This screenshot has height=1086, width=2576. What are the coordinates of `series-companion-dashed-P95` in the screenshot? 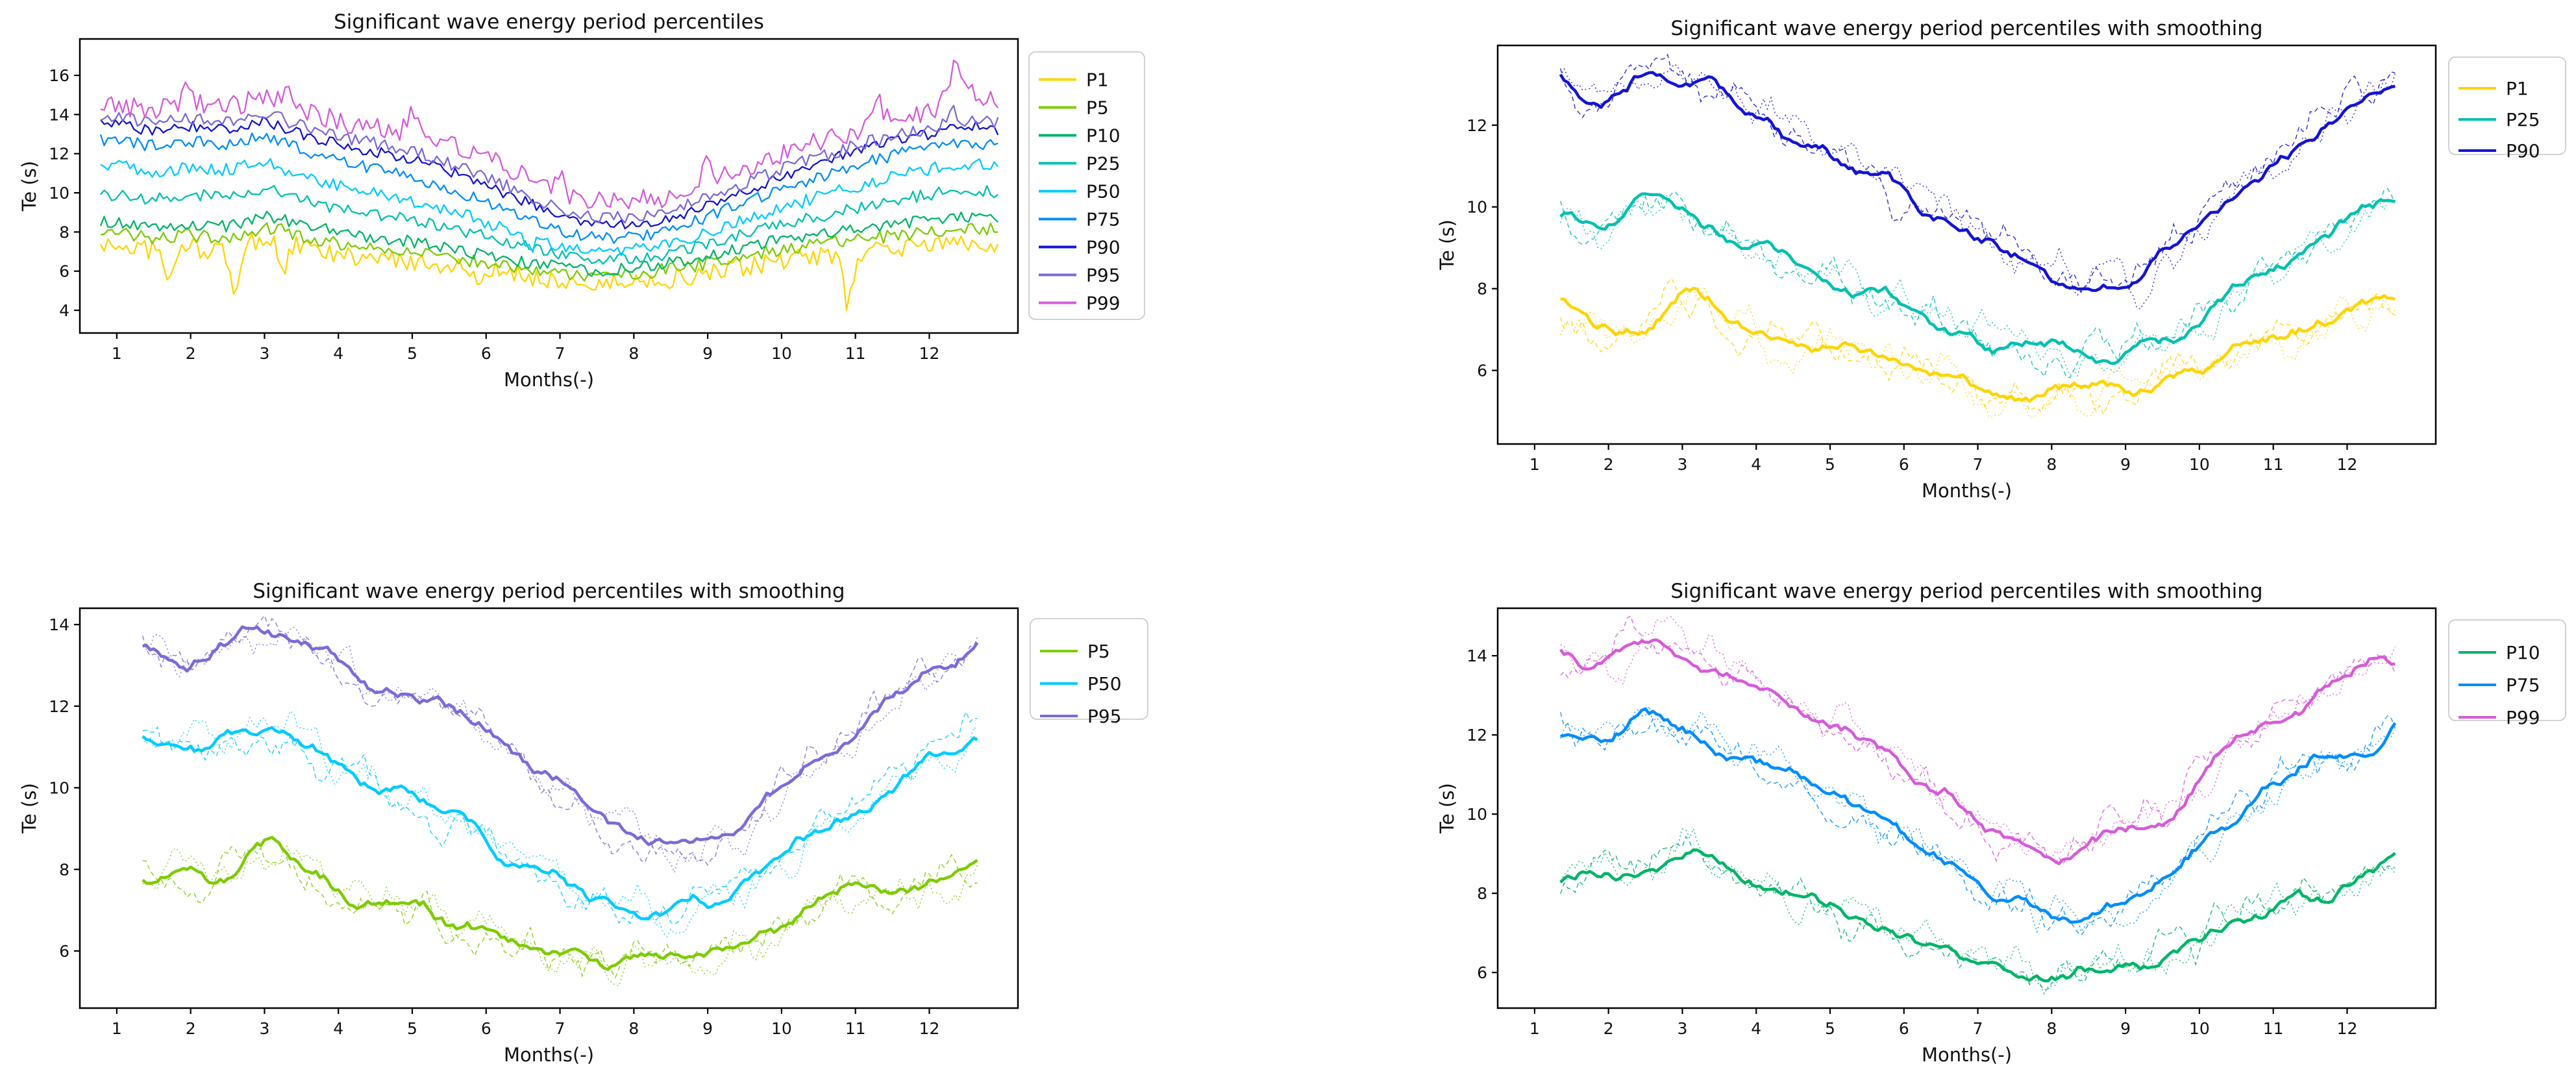 It's located at (560, 740).